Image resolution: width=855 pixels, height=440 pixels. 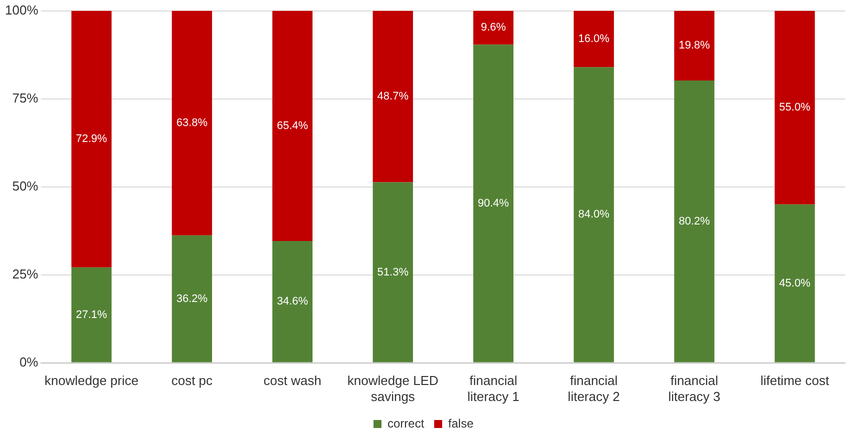 I want to click on data-label: 51.3%, so click(x=393, y=272).